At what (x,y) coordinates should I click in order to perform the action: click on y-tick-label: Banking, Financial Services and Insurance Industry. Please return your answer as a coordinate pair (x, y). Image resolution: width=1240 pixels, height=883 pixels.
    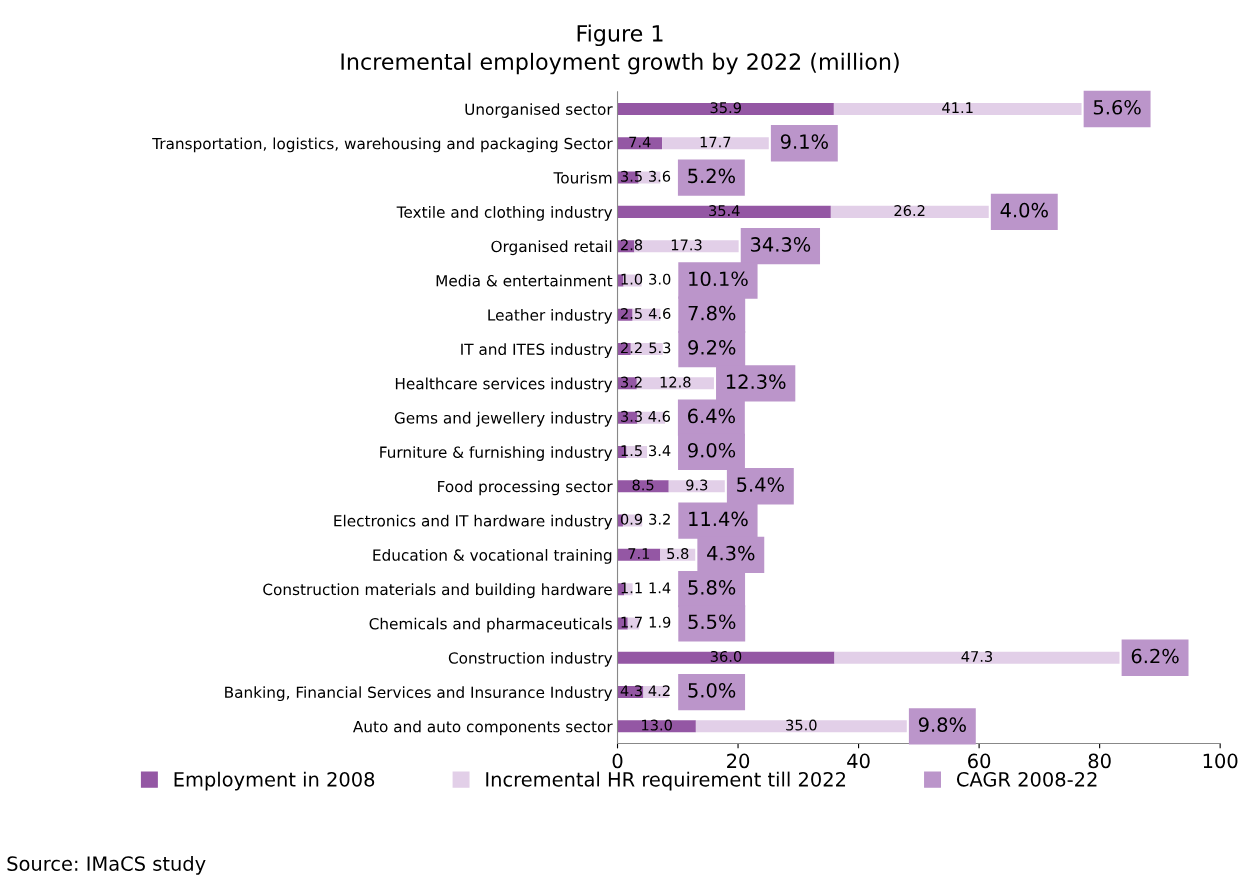
    Looking at the image, I should click on (419, 694).